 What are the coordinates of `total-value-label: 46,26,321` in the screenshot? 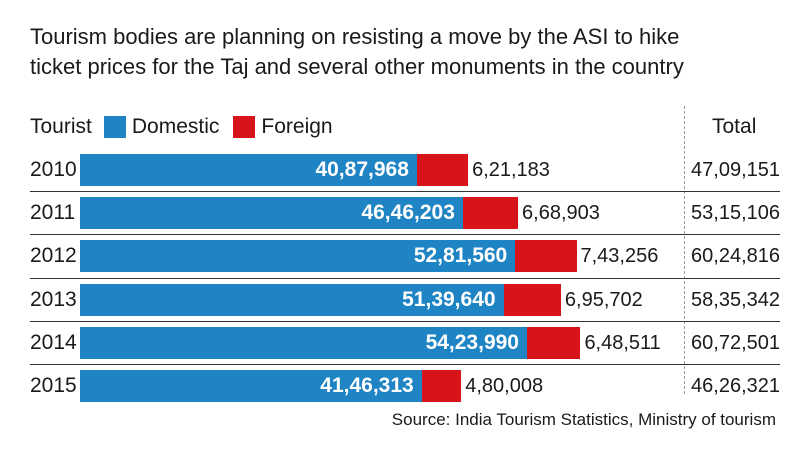 It's located at (735, 386).